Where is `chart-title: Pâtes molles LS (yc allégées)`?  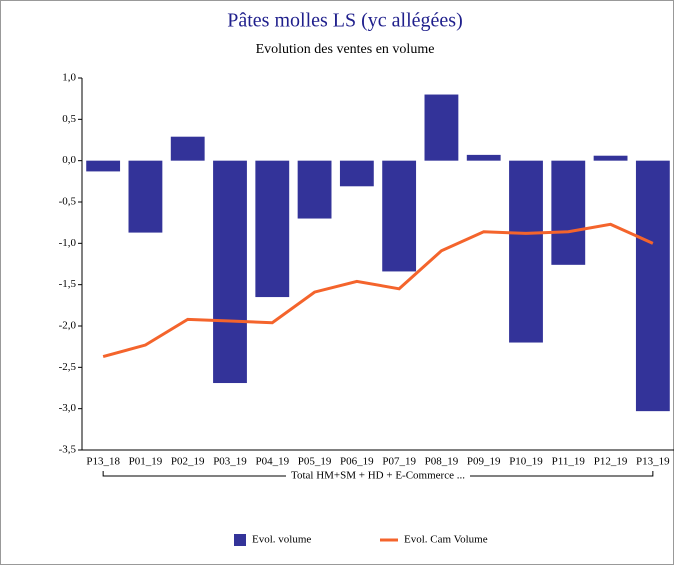 chart-title: Pâtes molles LS (yc allégées) is located at coordinates (345, 21).